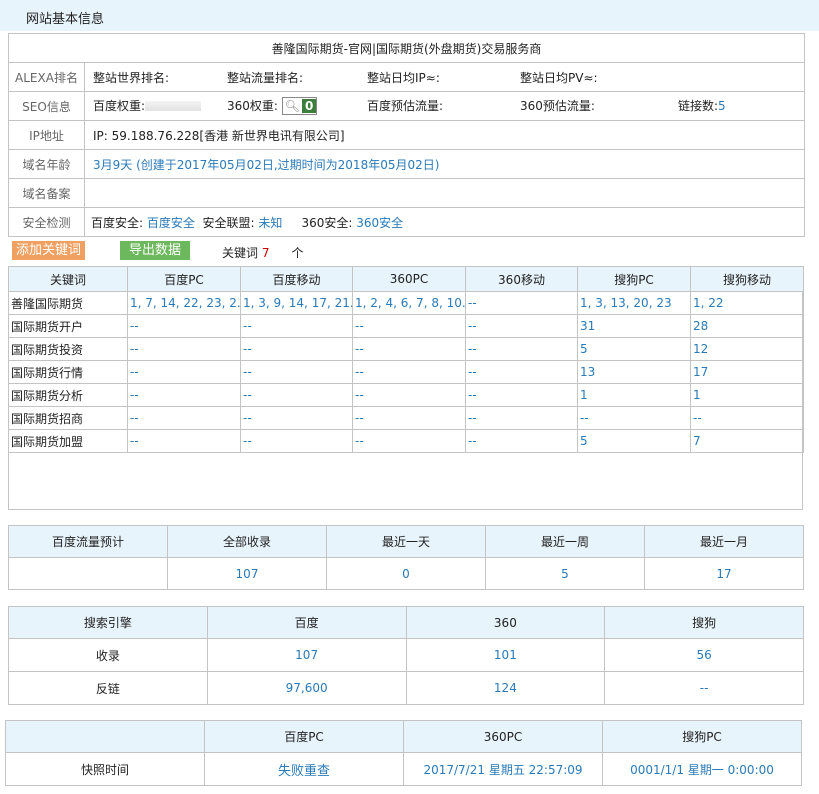 The height and width of the screenshot is (794, 819). What do you see at coordinates (88, 541) in the screenshot?
I see `column-header: 百度流量预计` at bounding box center [88, 541].